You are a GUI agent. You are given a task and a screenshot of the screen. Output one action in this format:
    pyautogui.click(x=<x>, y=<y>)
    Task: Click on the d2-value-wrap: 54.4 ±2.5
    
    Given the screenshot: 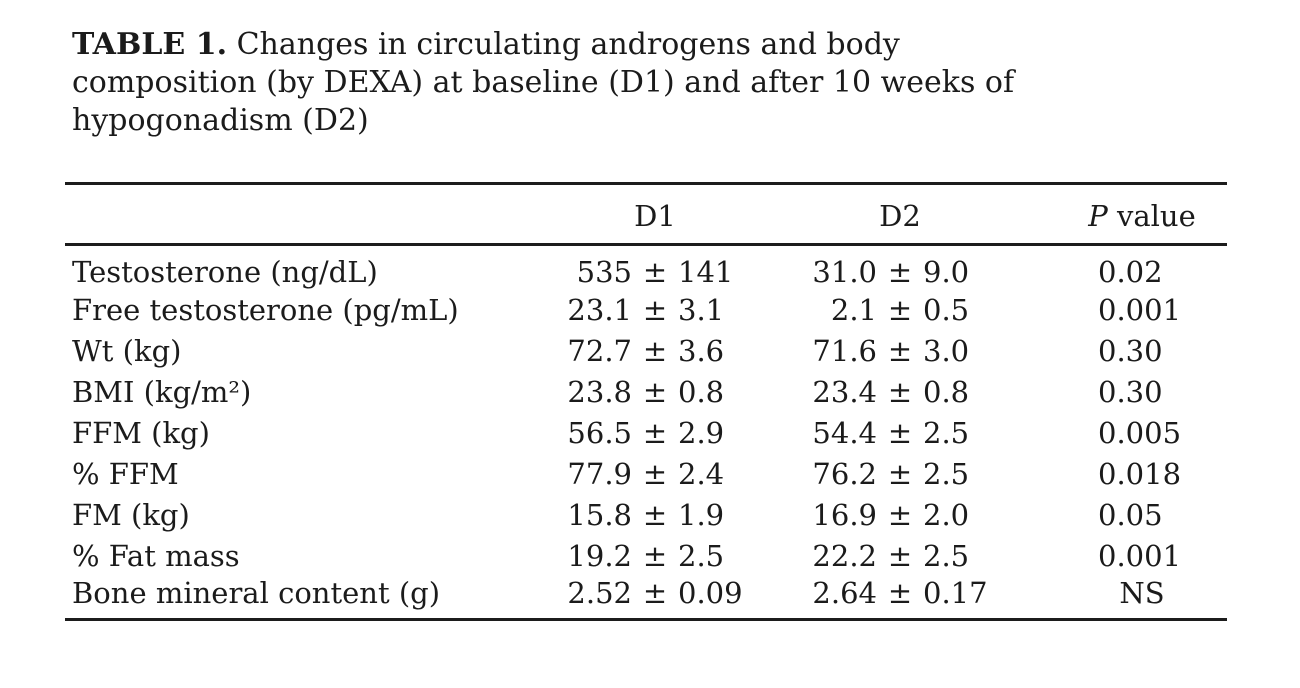 What is the action you would take?
    pyautogui.click(x=900, y=433)
    